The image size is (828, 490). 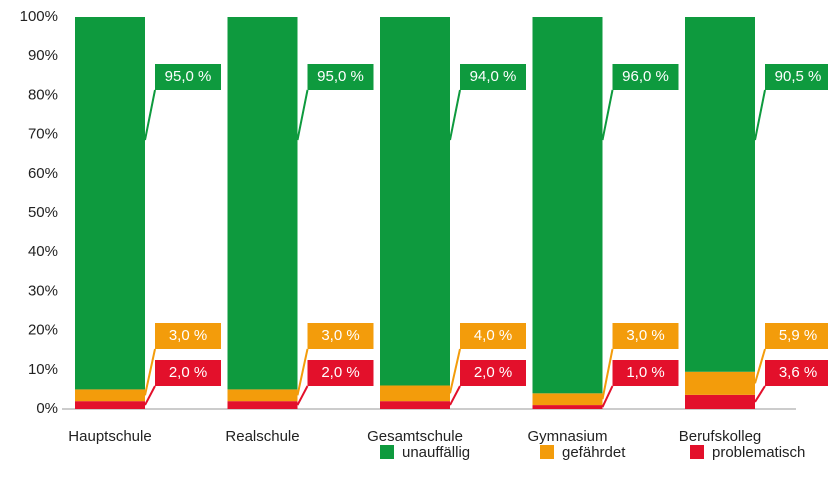 What do you see at coordinates (436, 452) in the screenshot?
I see `legend-label: unauffällig` at bounding box center [436, 452].